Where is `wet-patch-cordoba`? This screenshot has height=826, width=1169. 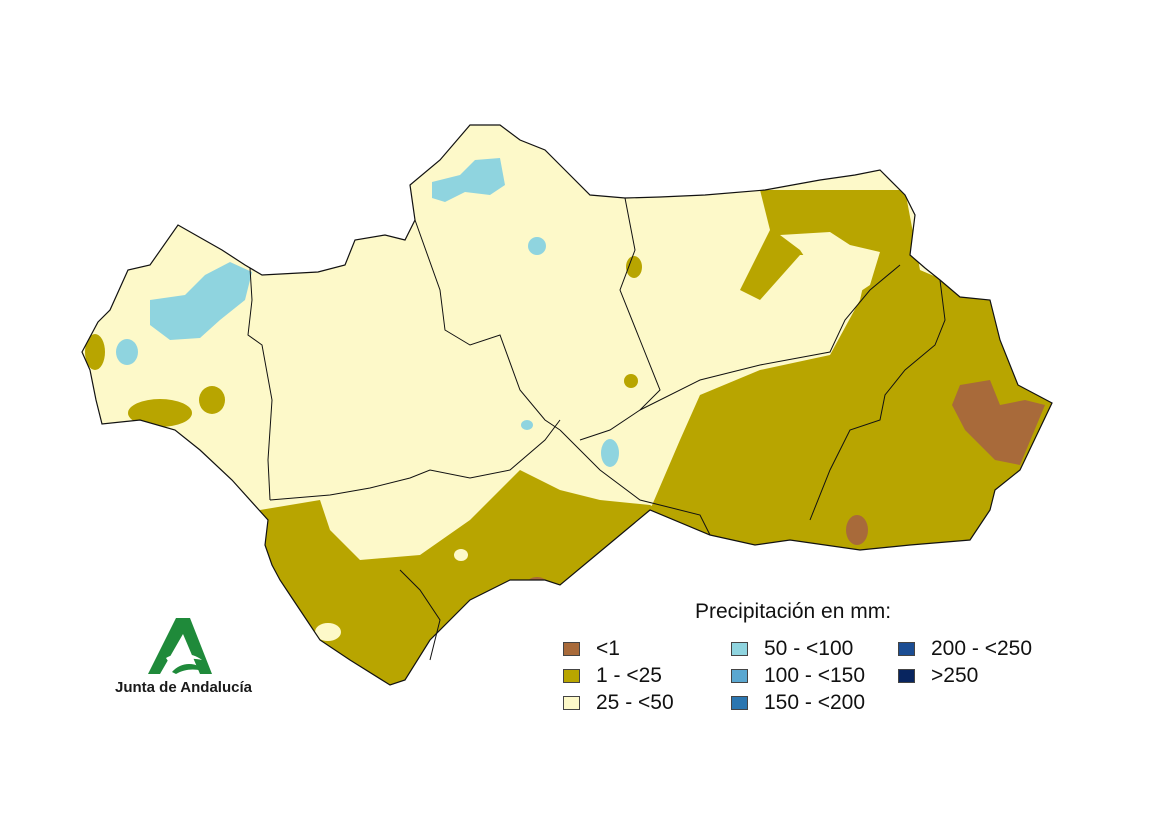 wet-patch-cordoba is located at coordinates (537, 246).